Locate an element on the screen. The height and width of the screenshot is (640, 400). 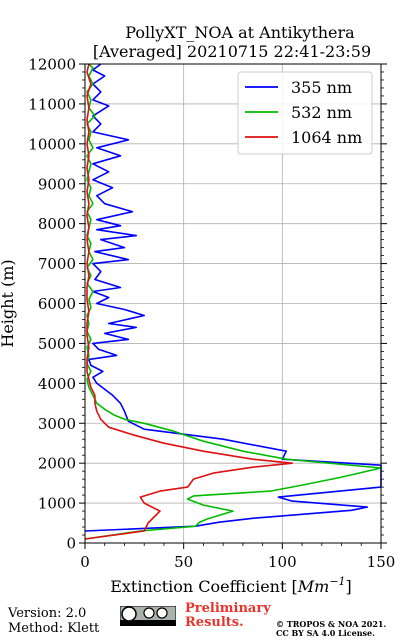
x-axis-label: Extinction Coefficient [Mm−1] is located at coordinates (231, 585).